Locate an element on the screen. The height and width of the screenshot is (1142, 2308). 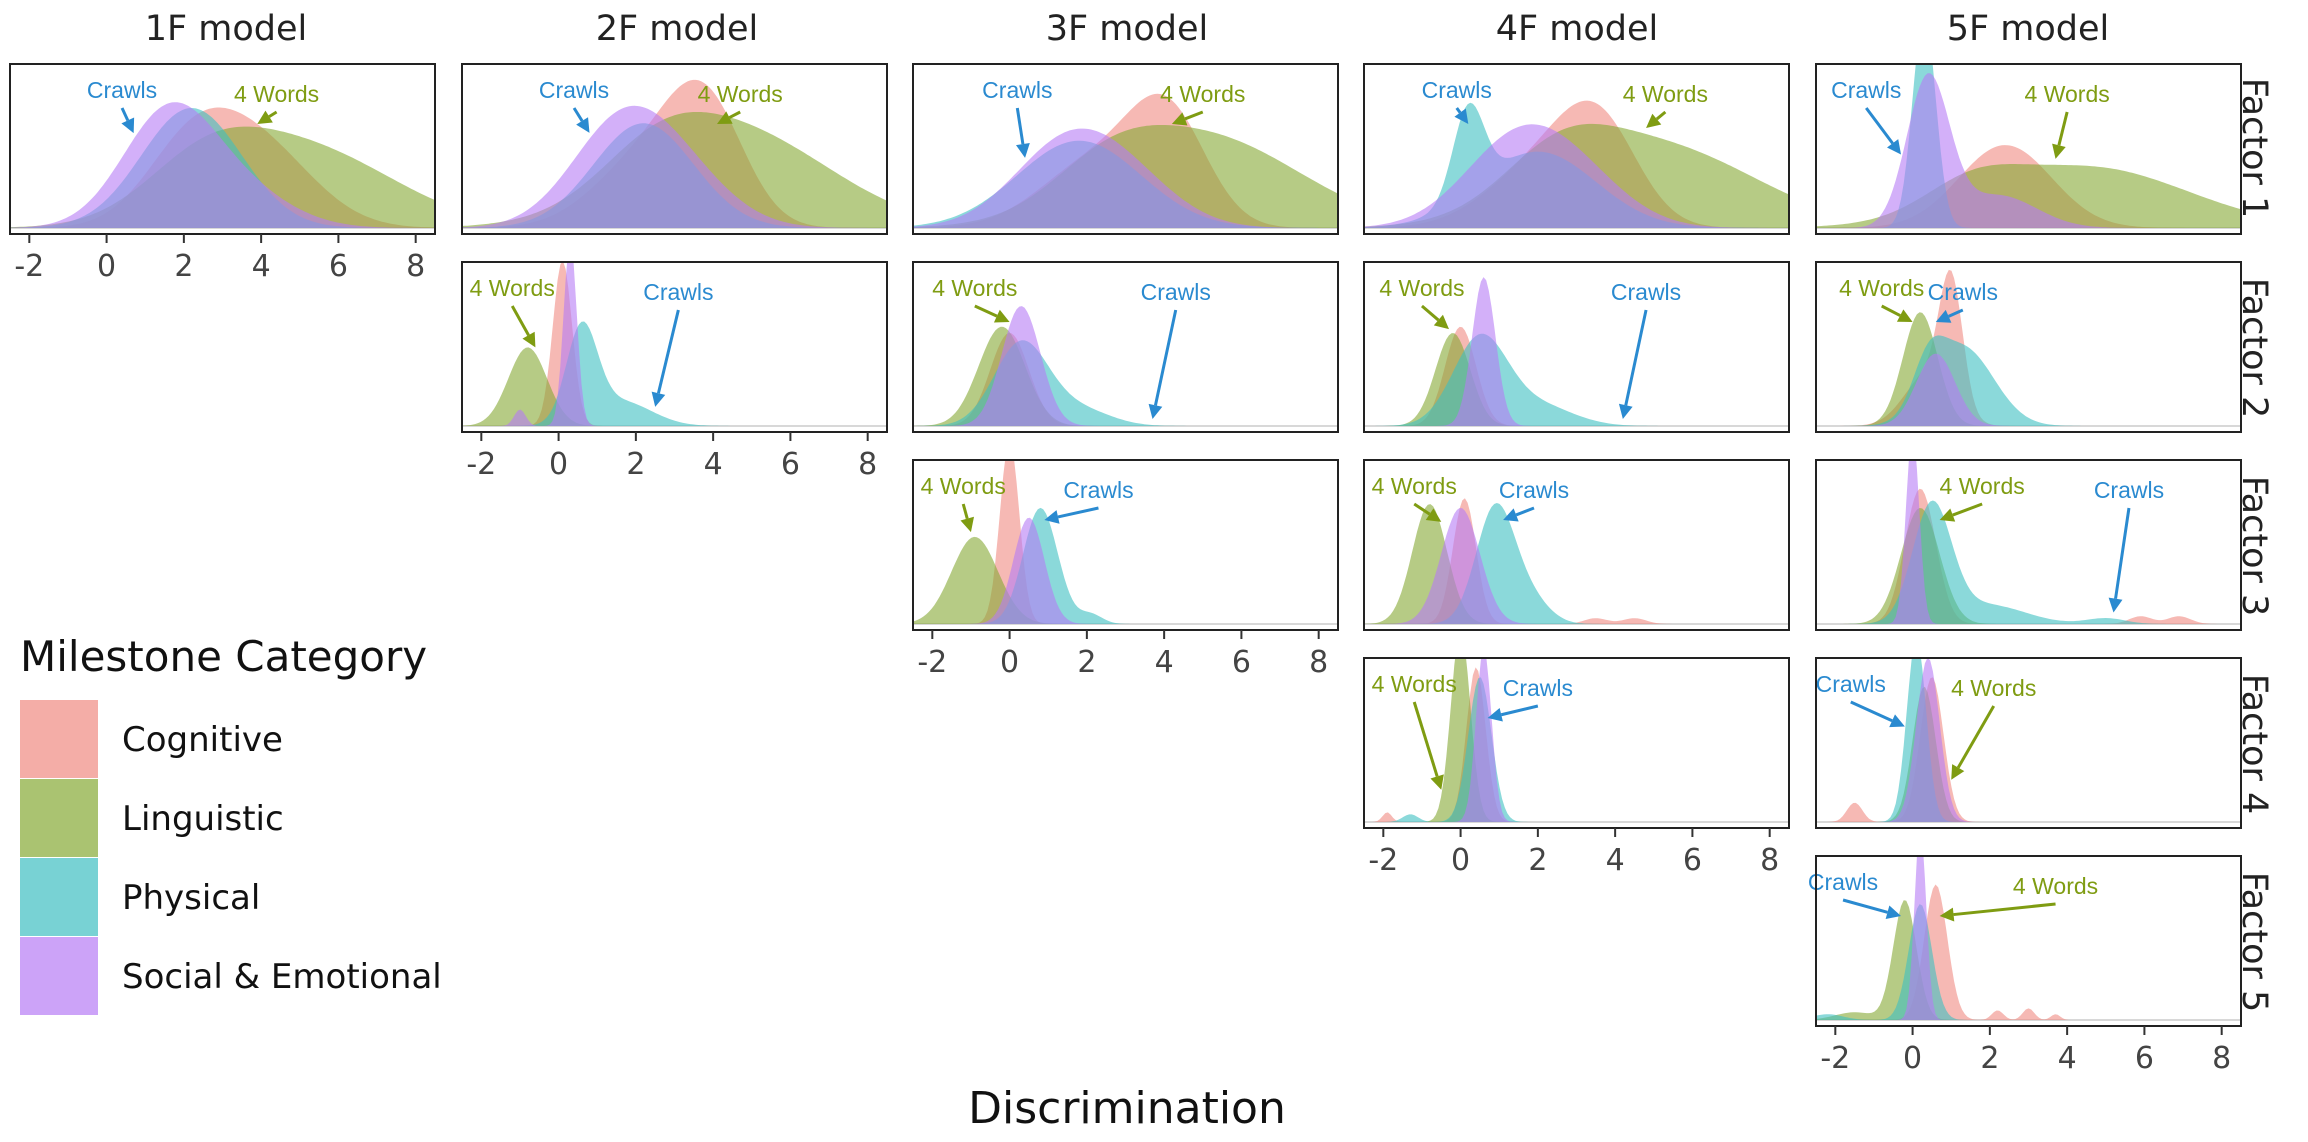
panel-c5-r2: 4 Words Crawls is located at coordinates (2028, 347).